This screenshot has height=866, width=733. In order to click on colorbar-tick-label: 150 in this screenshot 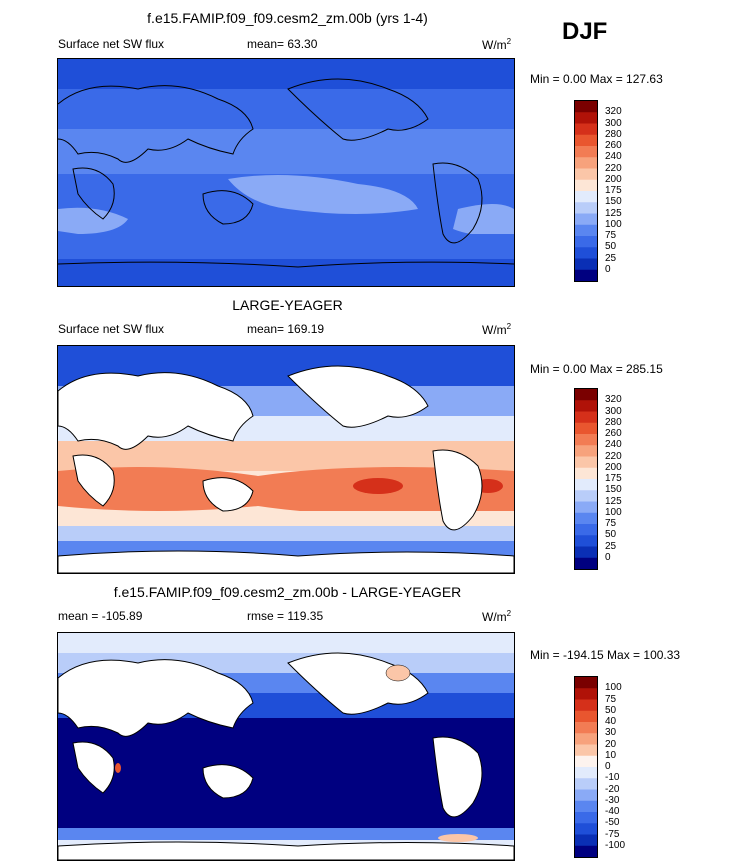, I will do `click(613, 202)`.